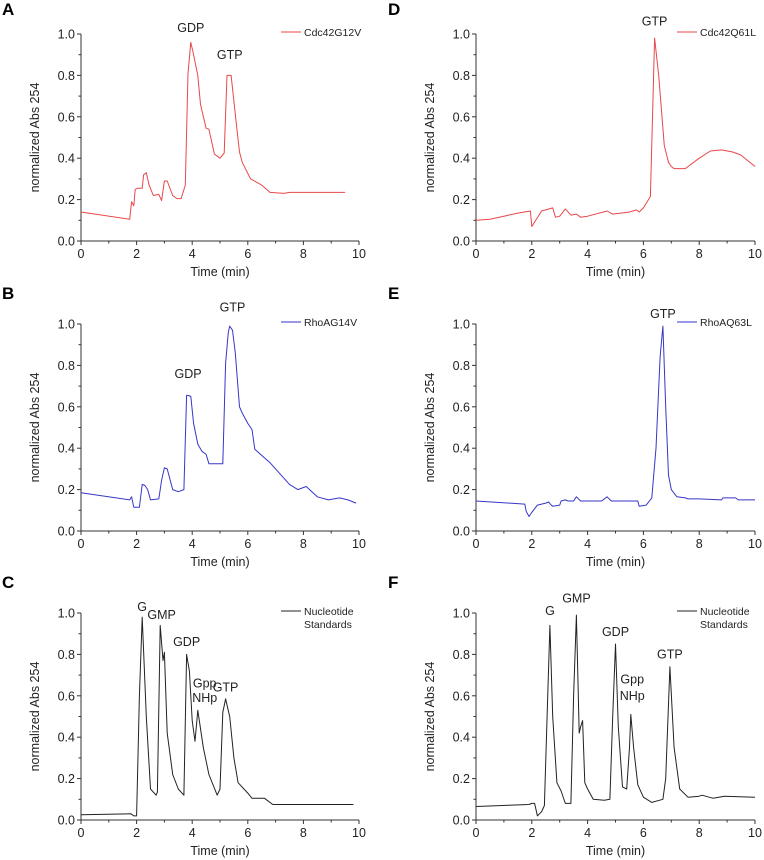  I want to click on panel-letter: F, so click(393, 582).